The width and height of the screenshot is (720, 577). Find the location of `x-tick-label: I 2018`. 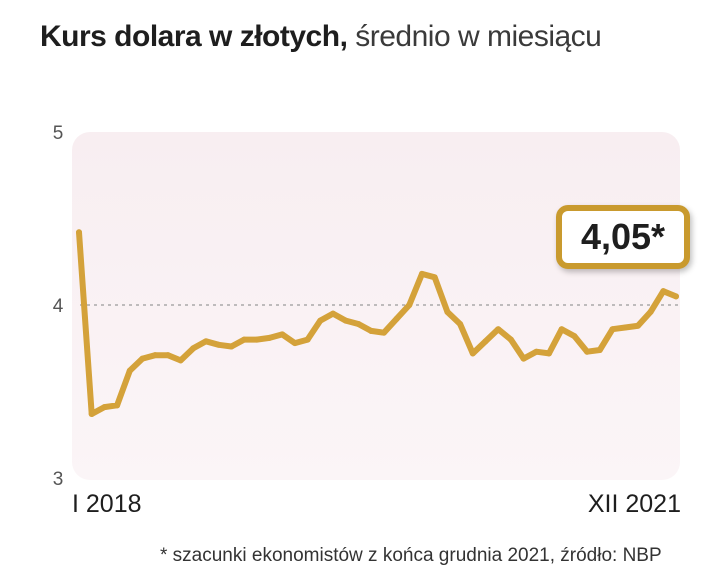

x-tick-label: I 2018 is located at coordinates (107, 504).